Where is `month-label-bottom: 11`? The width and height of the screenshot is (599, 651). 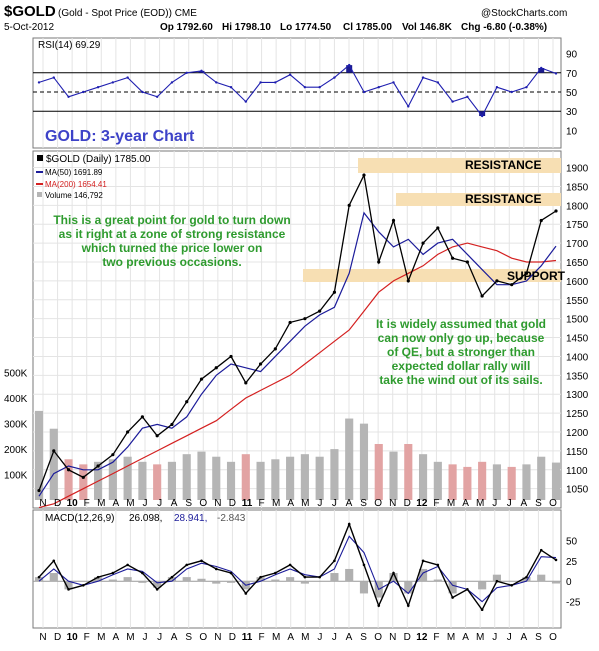 month-label-bottom: 11 is located at coordinates (247, 637).